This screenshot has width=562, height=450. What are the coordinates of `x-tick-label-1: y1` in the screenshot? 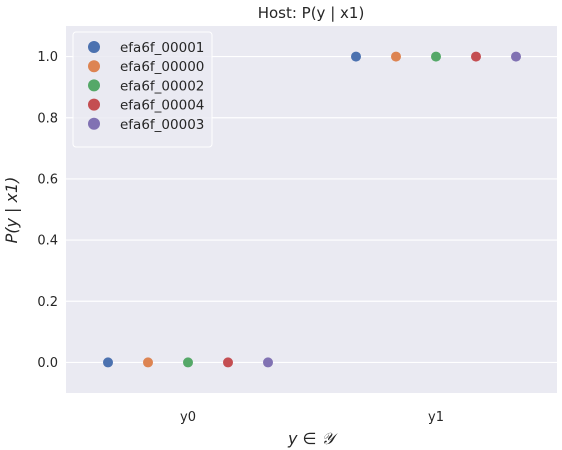 It's located at (436, 417).